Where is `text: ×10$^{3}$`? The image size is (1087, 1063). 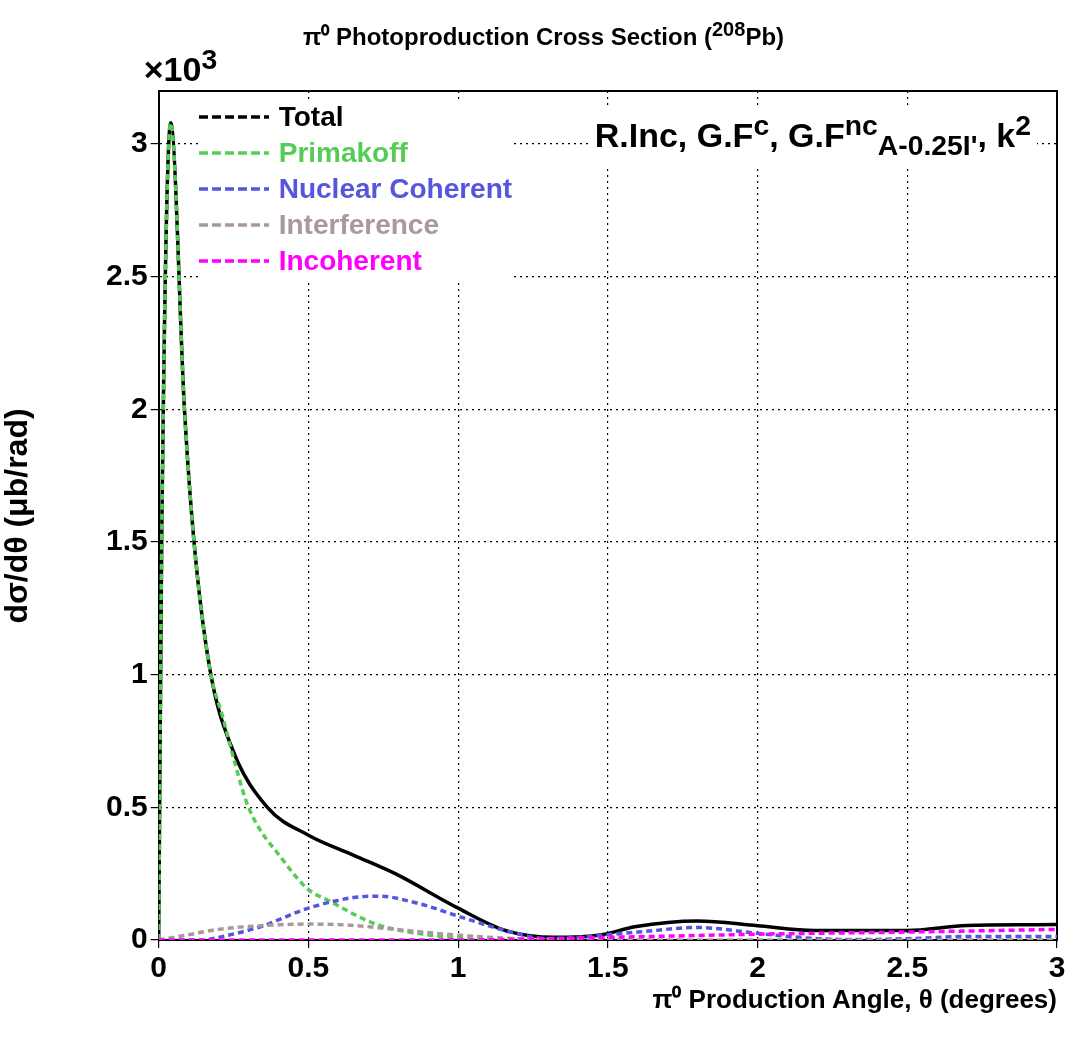
text: ×10$^{3}$ is located at coordinates (180, 66).